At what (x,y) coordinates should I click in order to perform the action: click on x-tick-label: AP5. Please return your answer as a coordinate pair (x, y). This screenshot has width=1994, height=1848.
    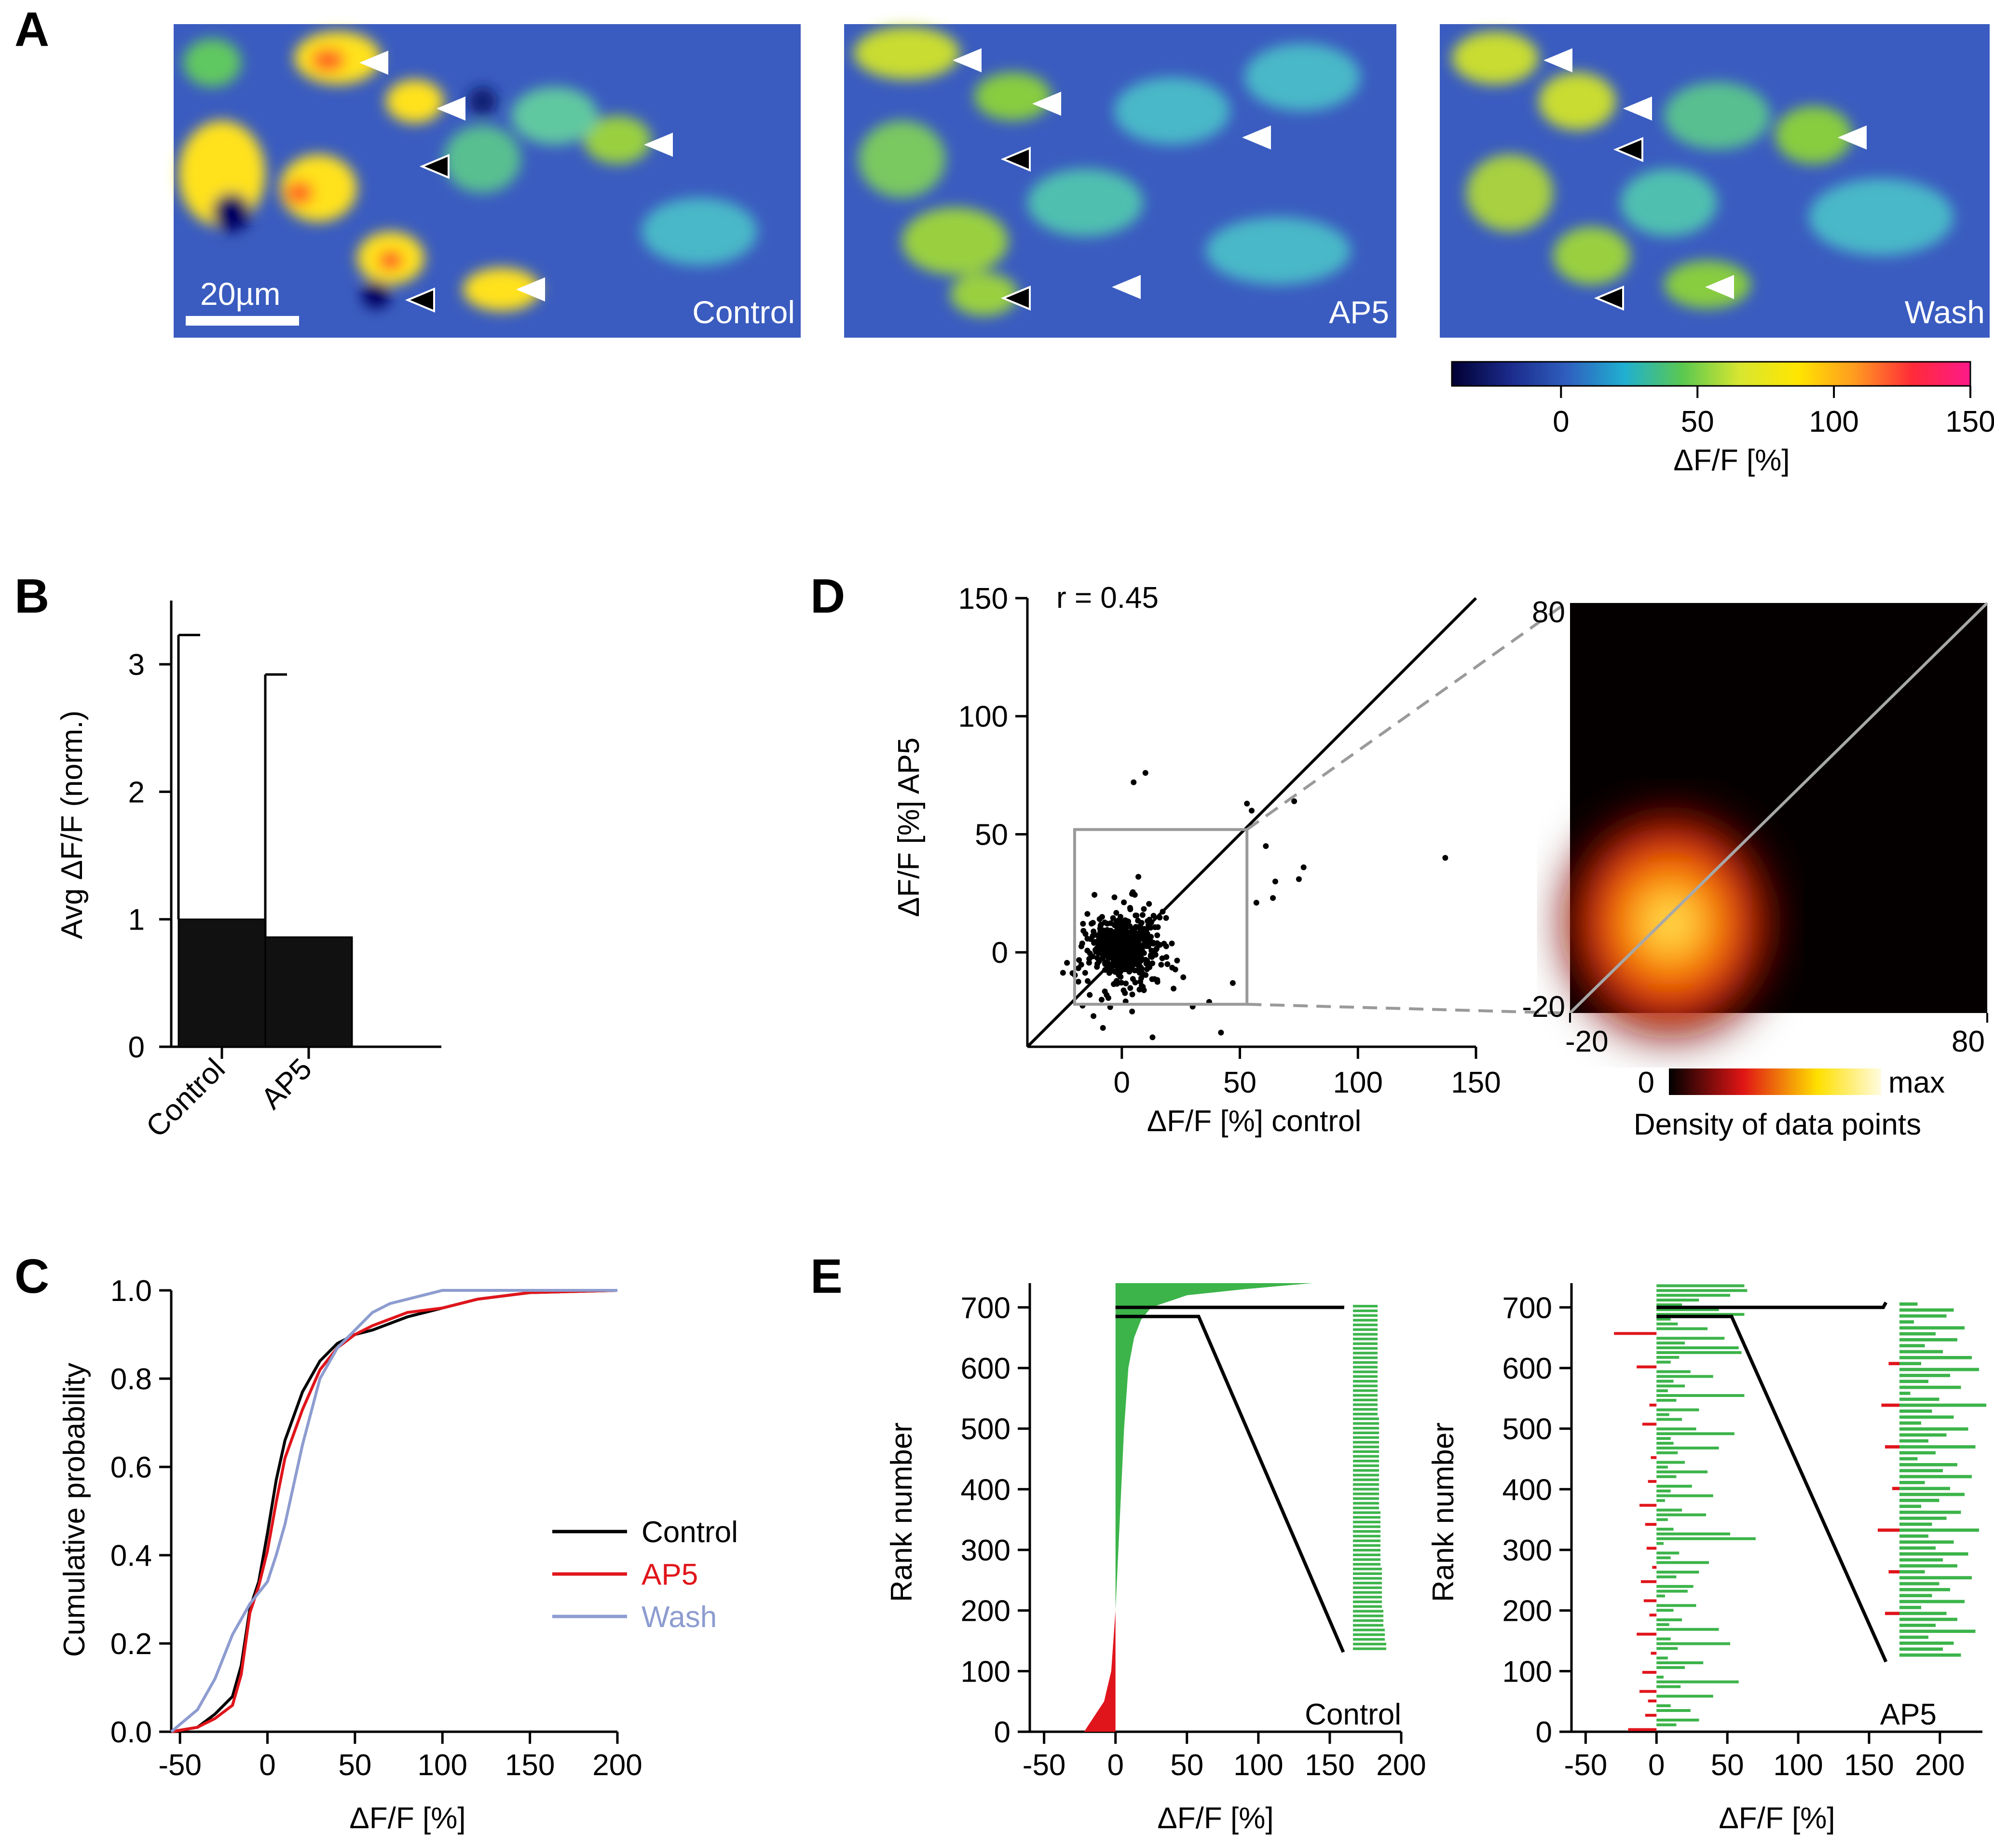
    Looking at the image, I should click on (286, 1084).